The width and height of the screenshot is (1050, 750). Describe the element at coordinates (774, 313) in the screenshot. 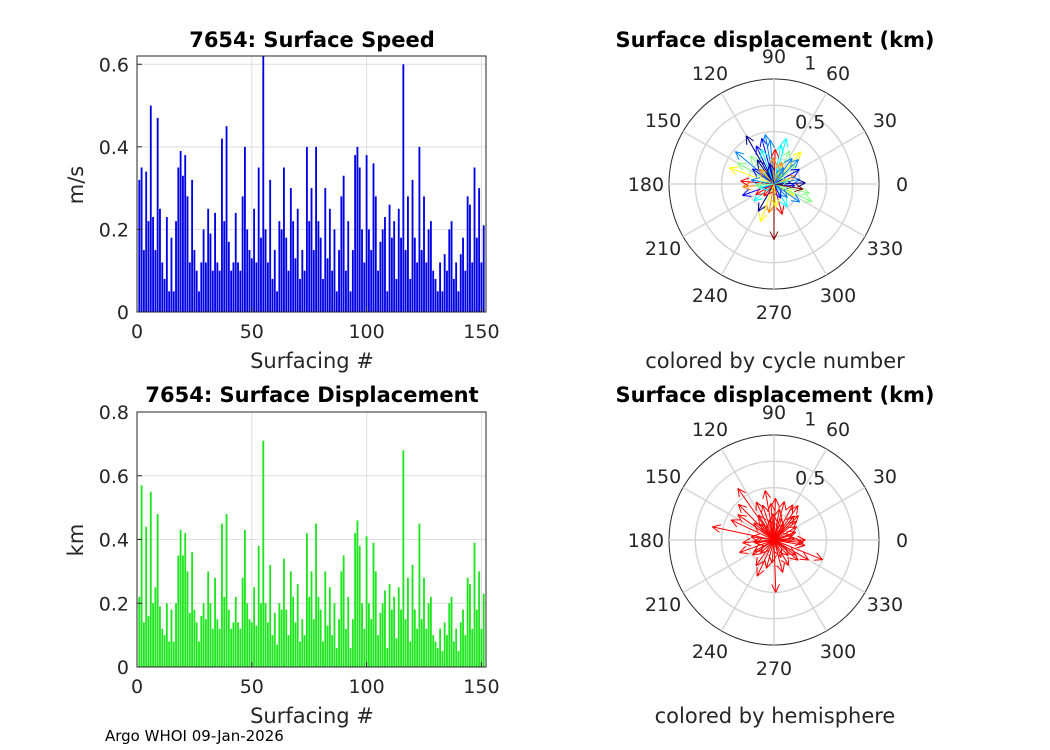

I see `polar-cycle-angle-label: 270` at that location.